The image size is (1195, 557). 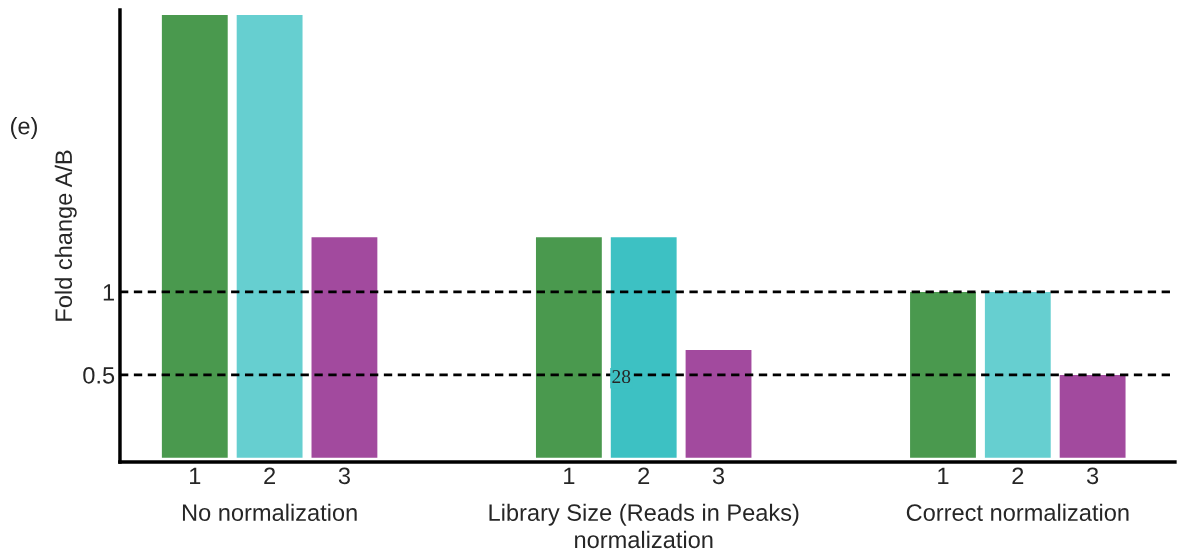 I want to click on text: Correct normalization, so click(x=1017, y=512).